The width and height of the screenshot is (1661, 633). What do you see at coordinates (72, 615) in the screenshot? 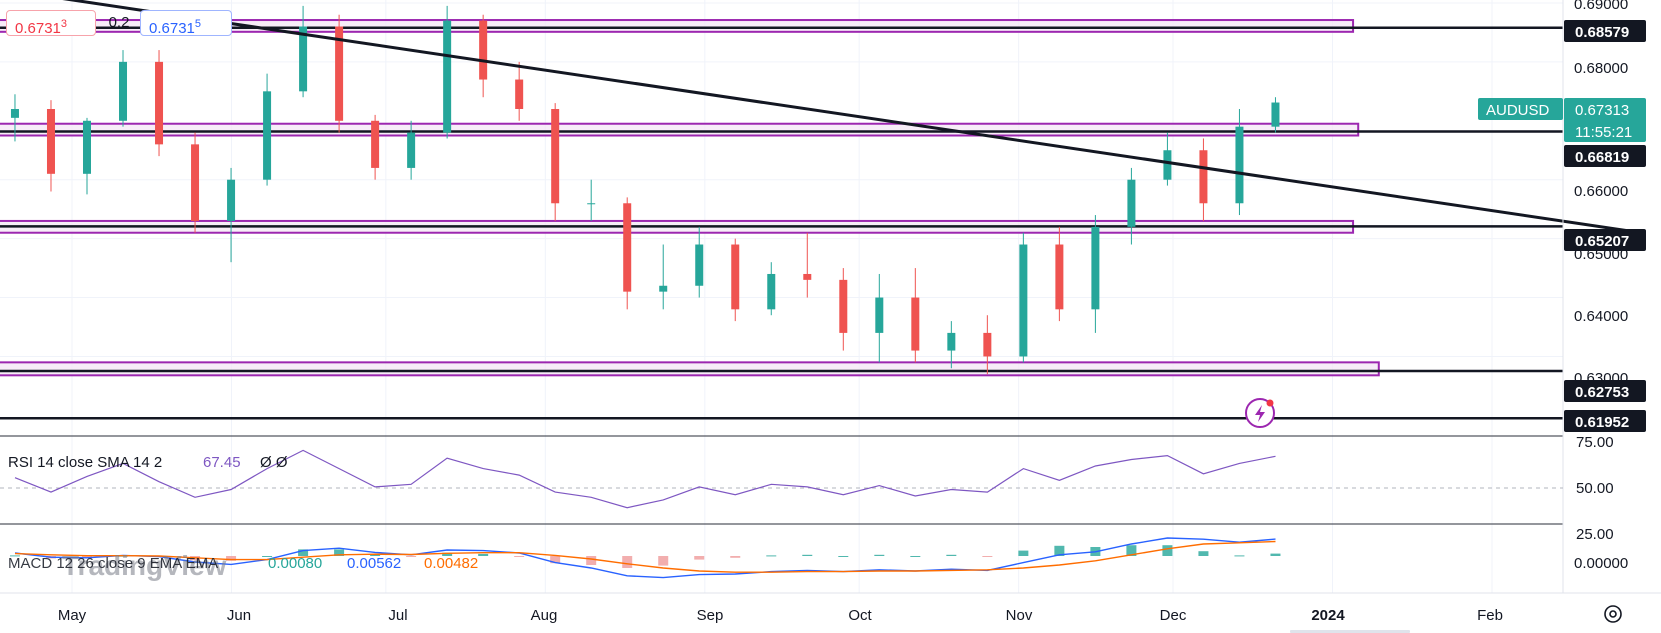
I see `time-label-may: May` at bounding box center [72, 615].